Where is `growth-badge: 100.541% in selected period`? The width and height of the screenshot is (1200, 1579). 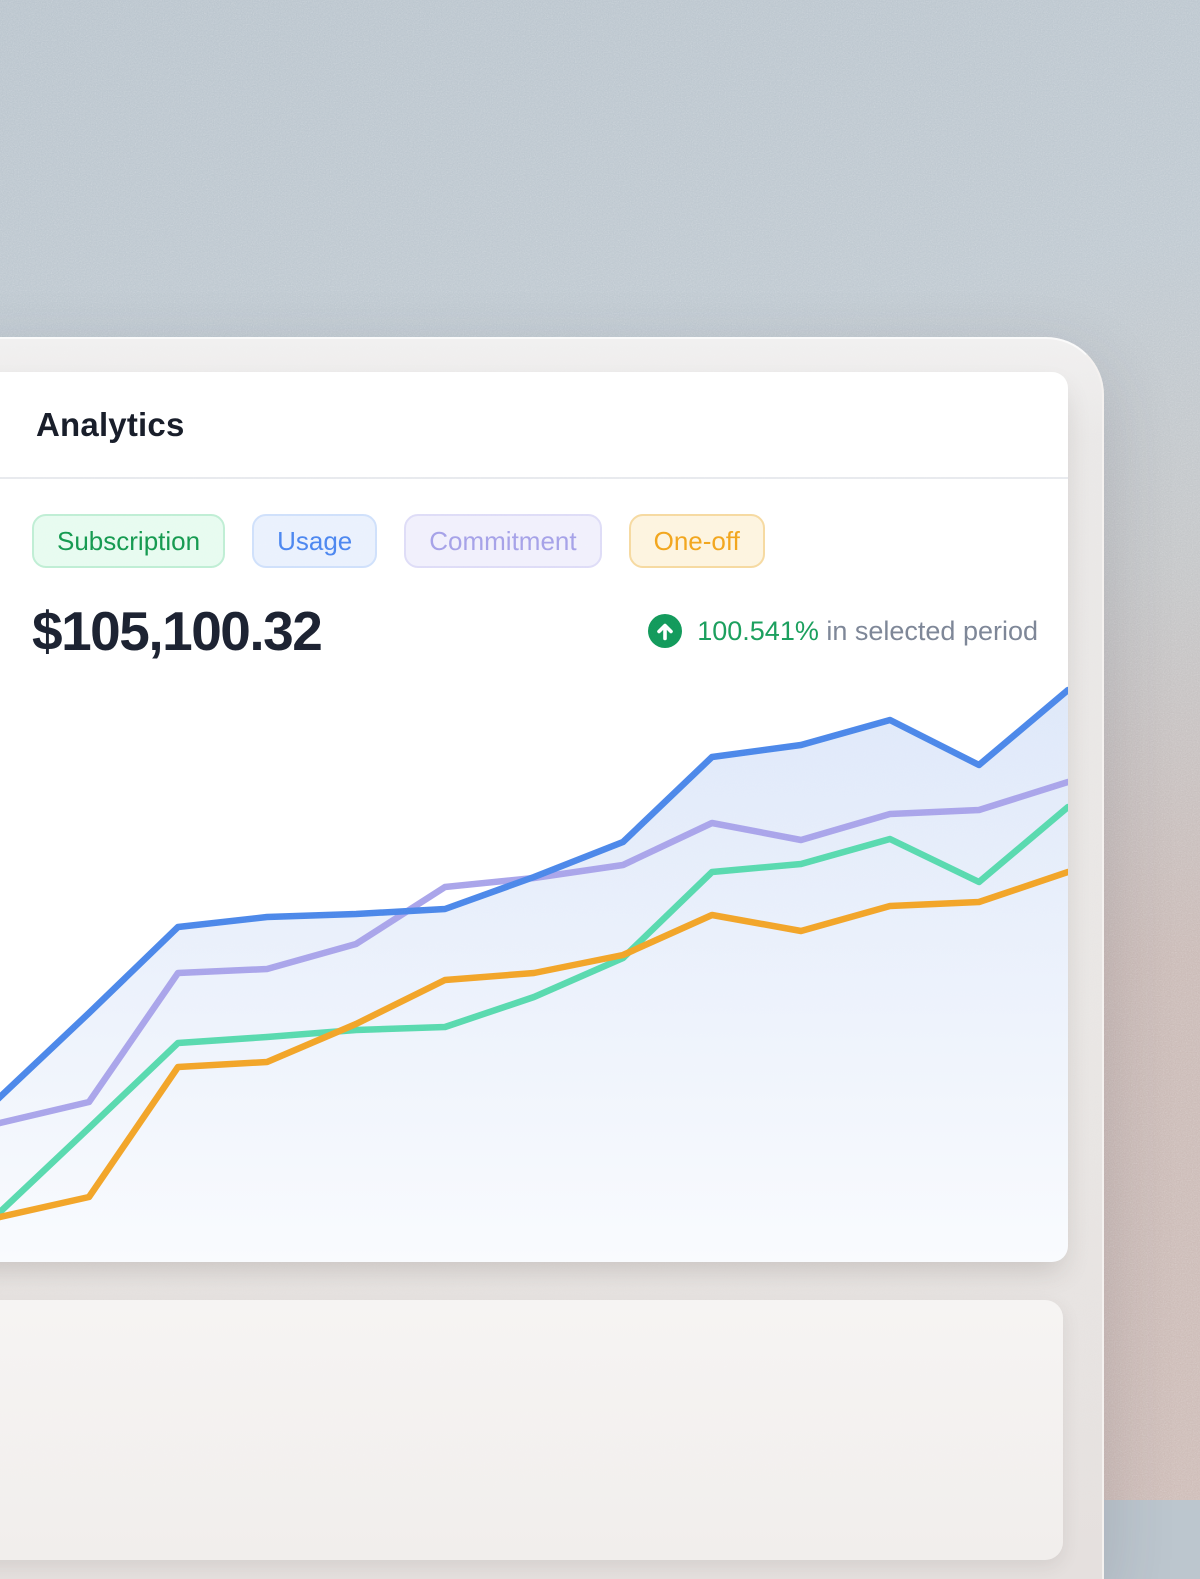 growth-badge: 100.541% in selected period is located at coordinates (843, 631).